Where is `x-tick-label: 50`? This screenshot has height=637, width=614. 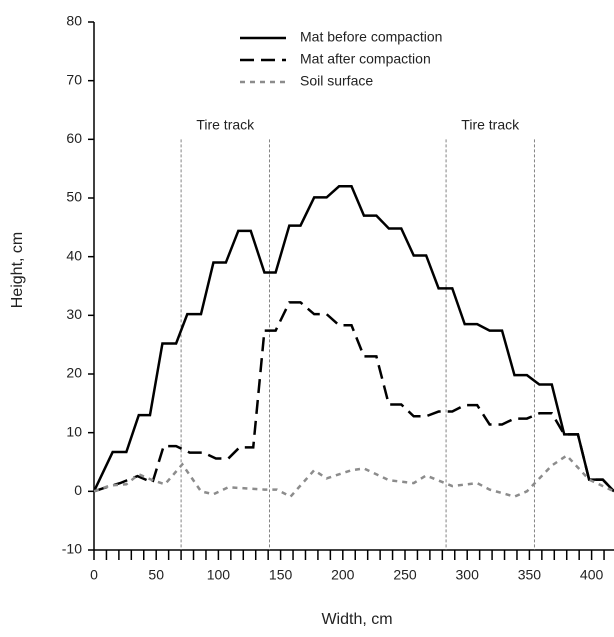 x-tick-label: 50 is located at coordinates (156, 575).